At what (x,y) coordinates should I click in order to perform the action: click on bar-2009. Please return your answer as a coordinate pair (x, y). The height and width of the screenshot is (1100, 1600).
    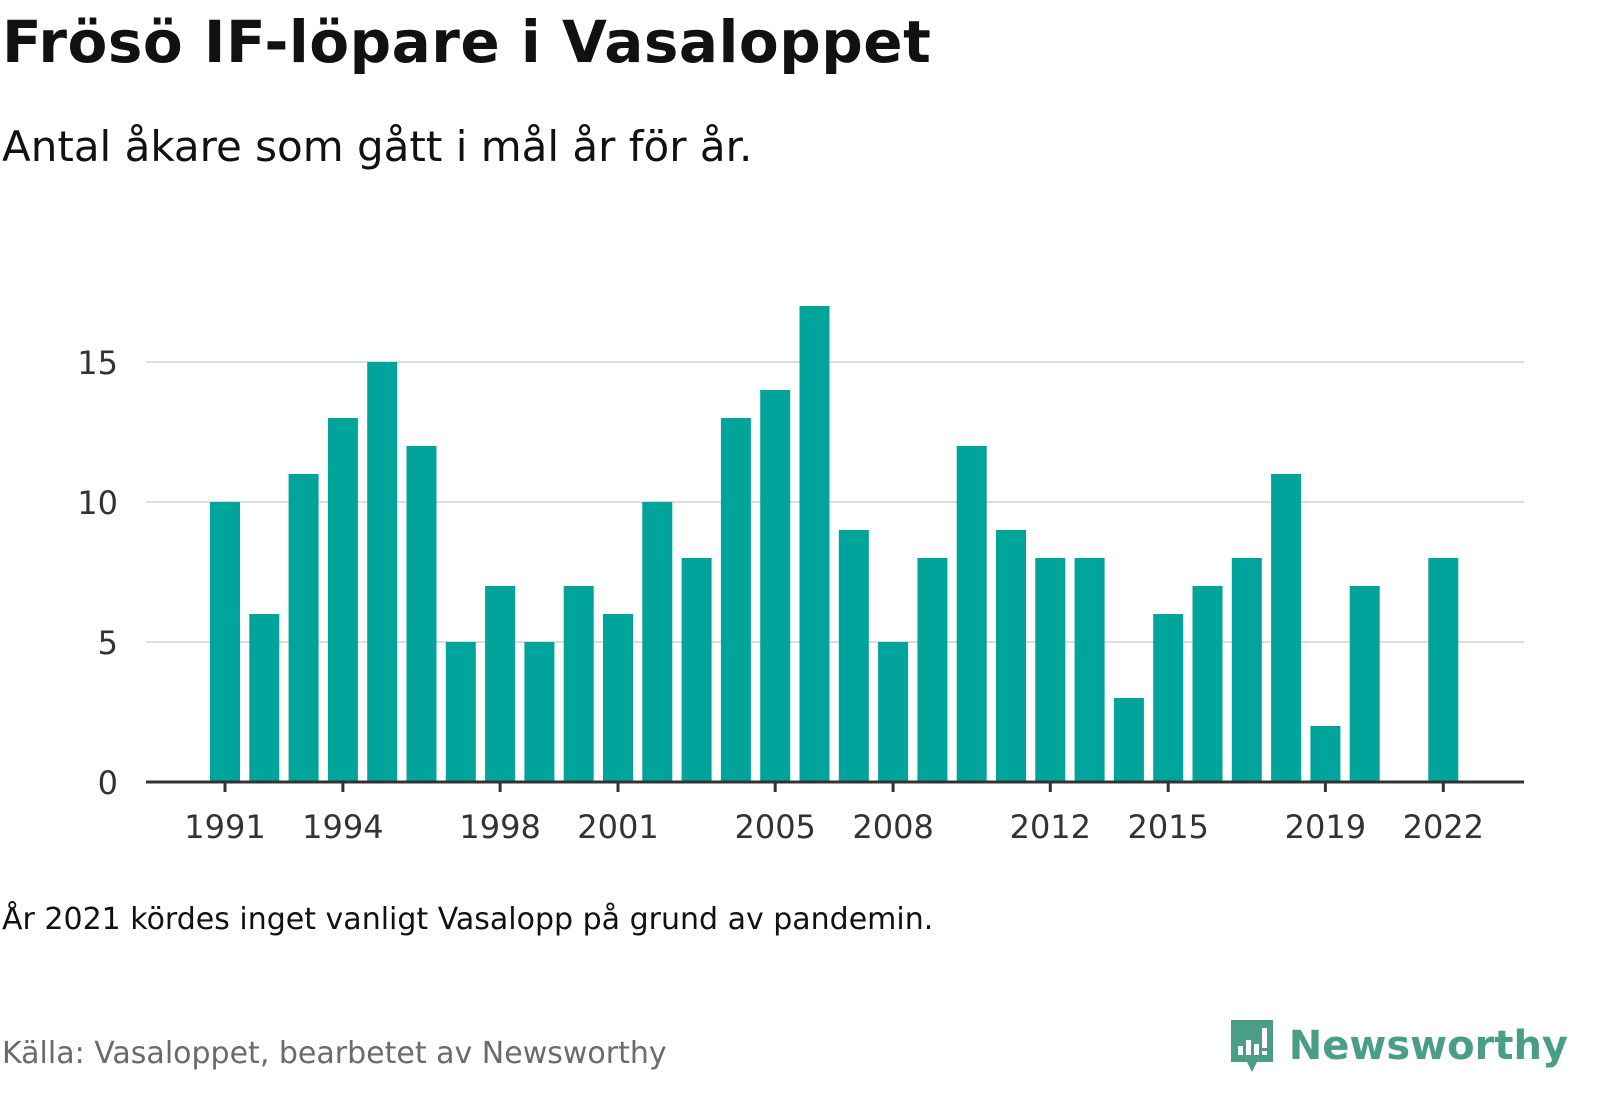
    Looking at the image, I should click on (932, 670).